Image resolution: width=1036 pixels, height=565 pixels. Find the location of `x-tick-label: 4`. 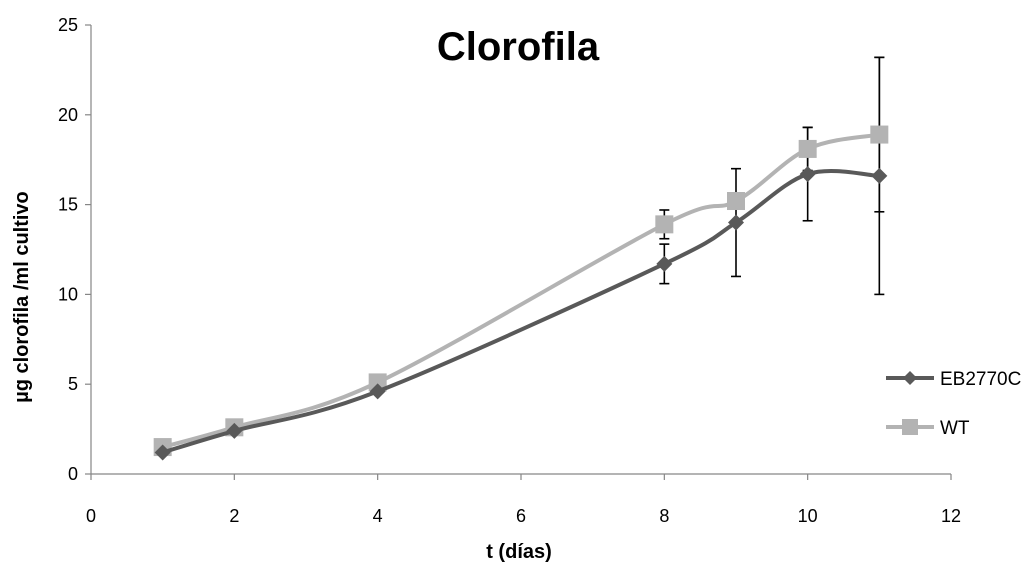

x-tick-label: 4 is located at coordinates (378, 516).